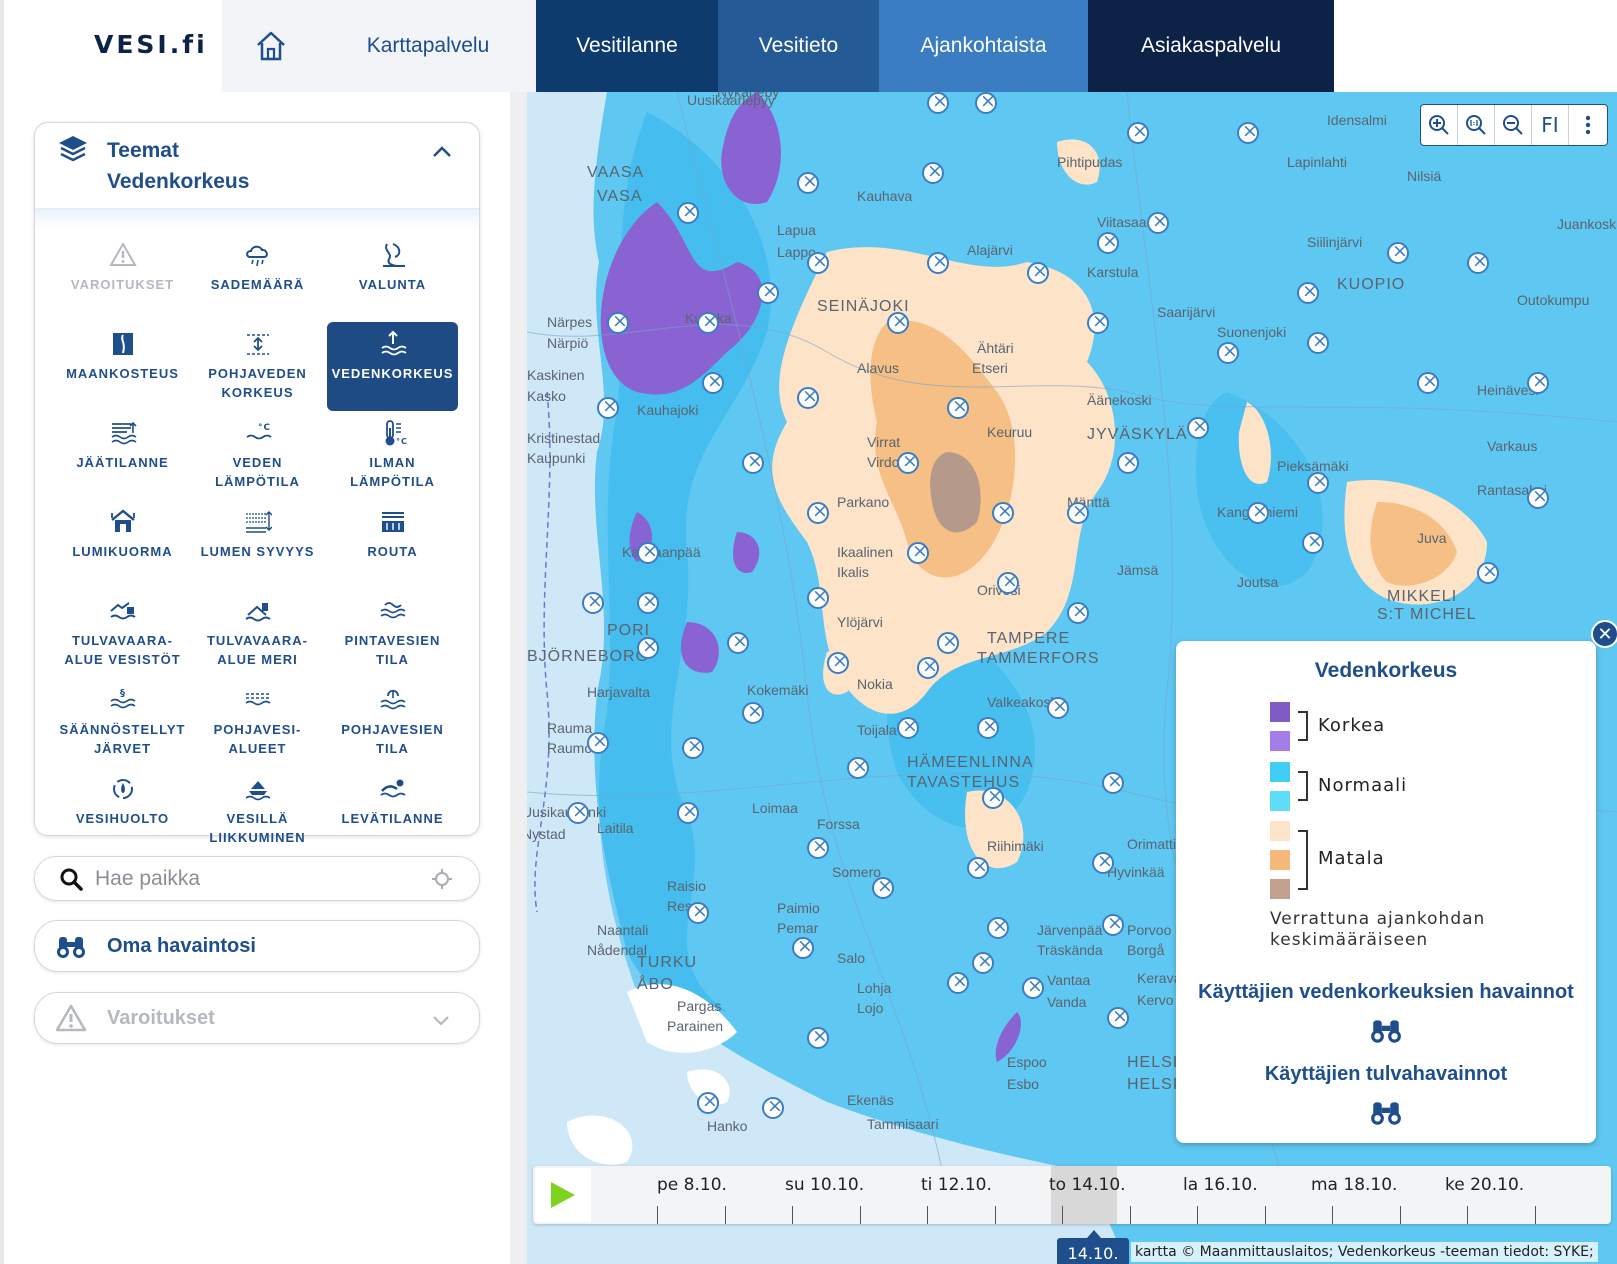 This screenshot has width=1617, height=1264. I want to click on theme-tile-water-temperature: °C VEDEN LÄMPÖTILA, so click(257, 455).